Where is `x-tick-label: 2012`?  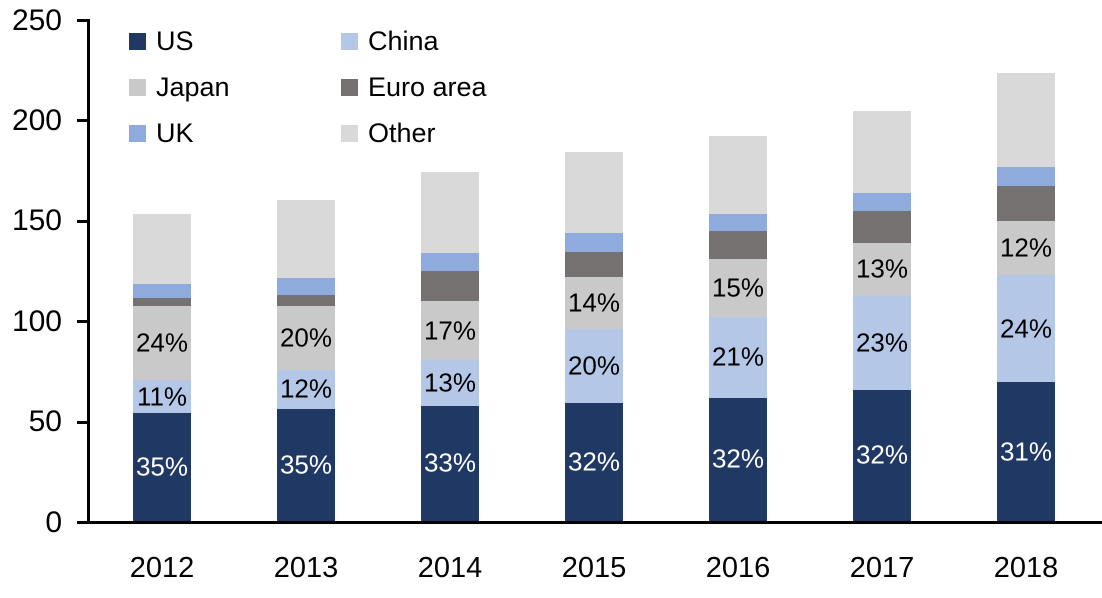 x-tick-label: 2012 is located at coordinates (162, 568).